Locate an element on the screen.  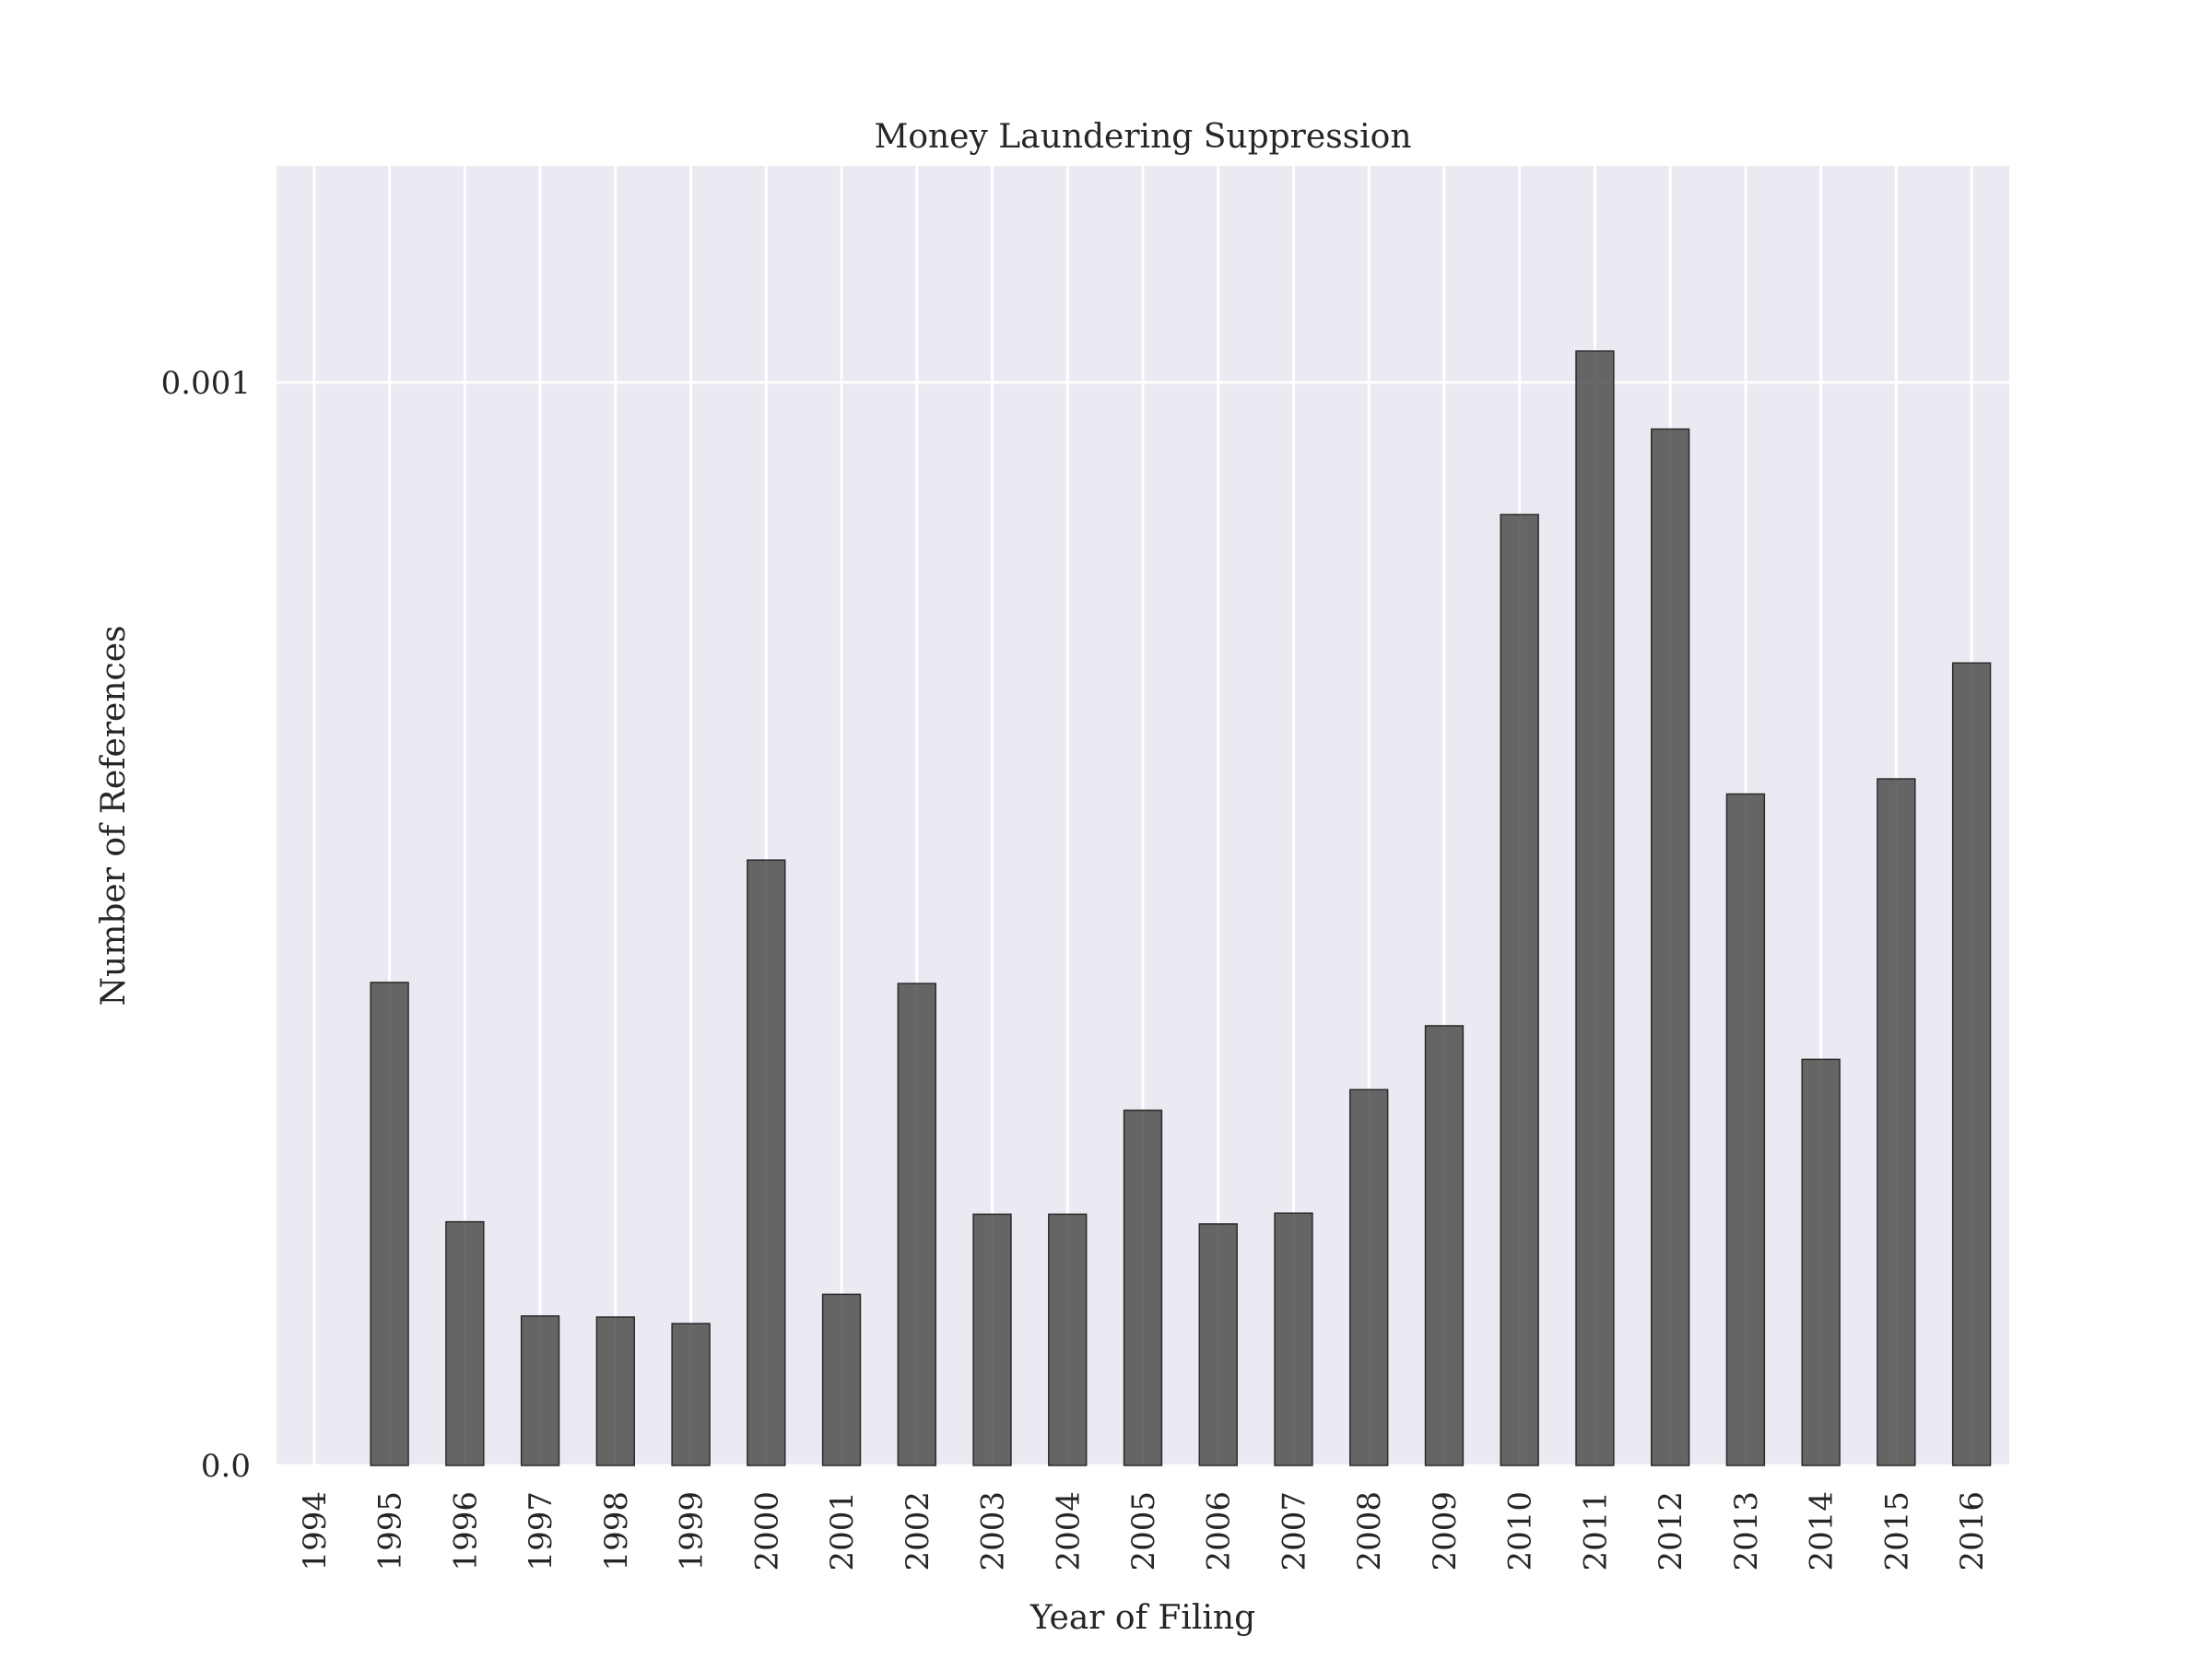
x-tick-label: 2013 is located at coordinates (1746, 1531).